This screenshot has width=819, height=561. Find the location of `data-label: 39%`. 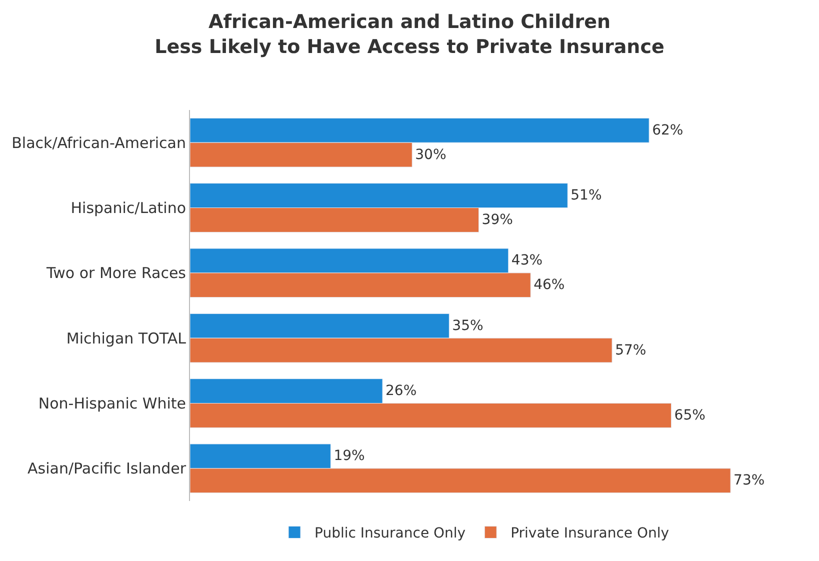

data-label: 39% is located at coordinates (497, 220).